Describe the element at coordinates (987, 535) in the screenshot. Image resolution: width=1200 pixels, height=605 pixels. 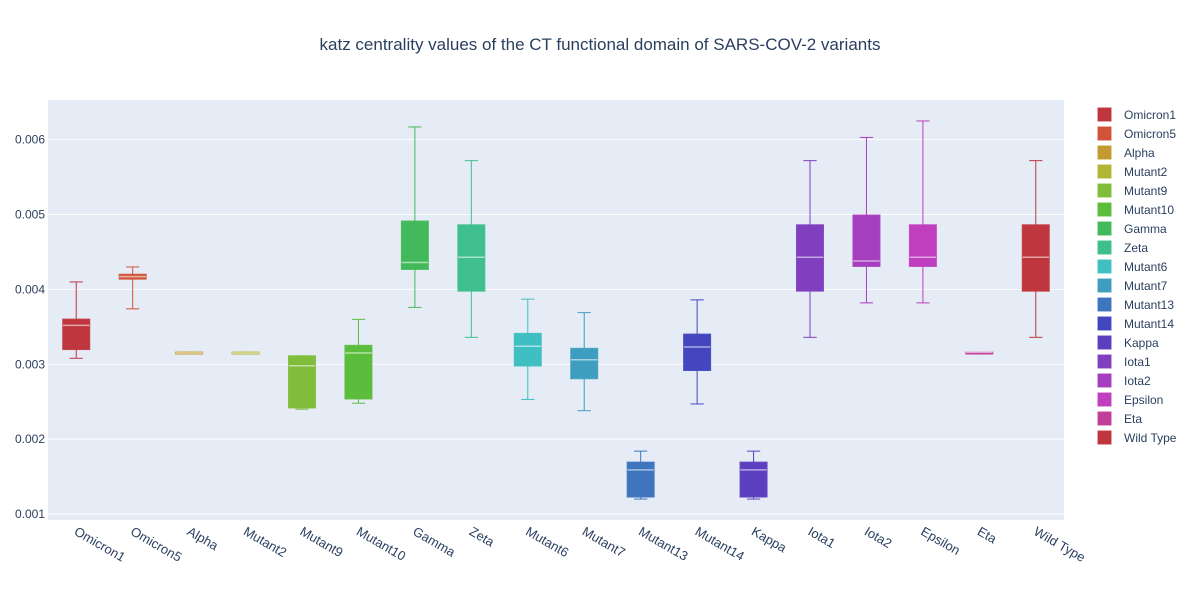
I see `x-tick-label: Eta` at that location.